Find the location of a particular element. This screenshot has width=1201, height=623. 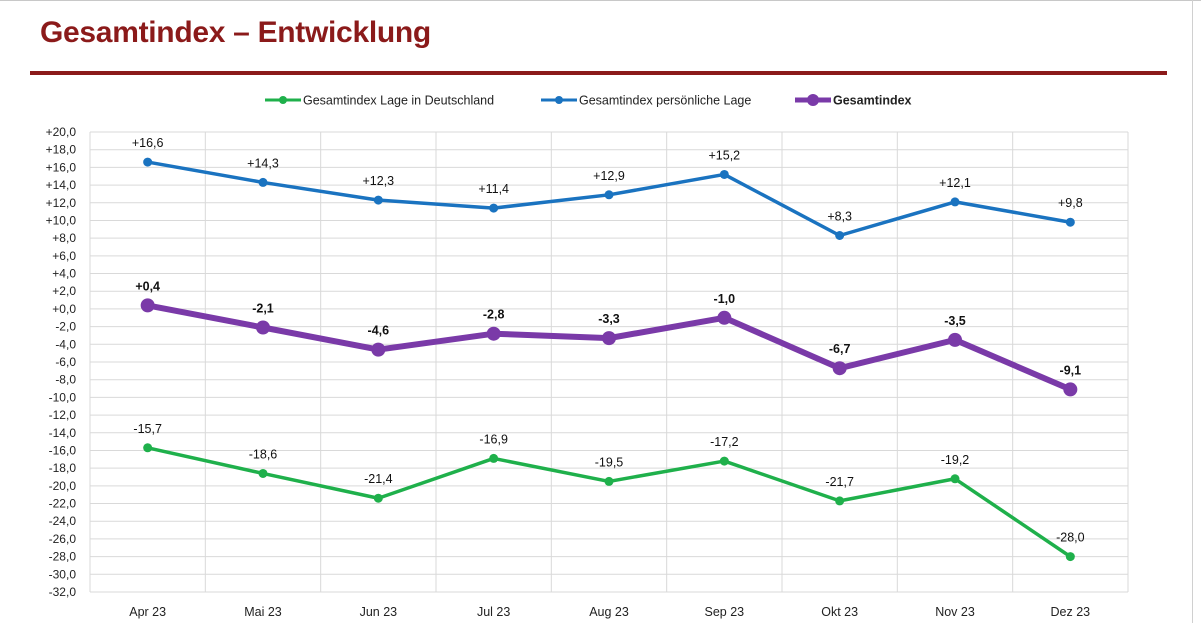

x-tick-label: Okt 23 is located at coordinates (839, 612).